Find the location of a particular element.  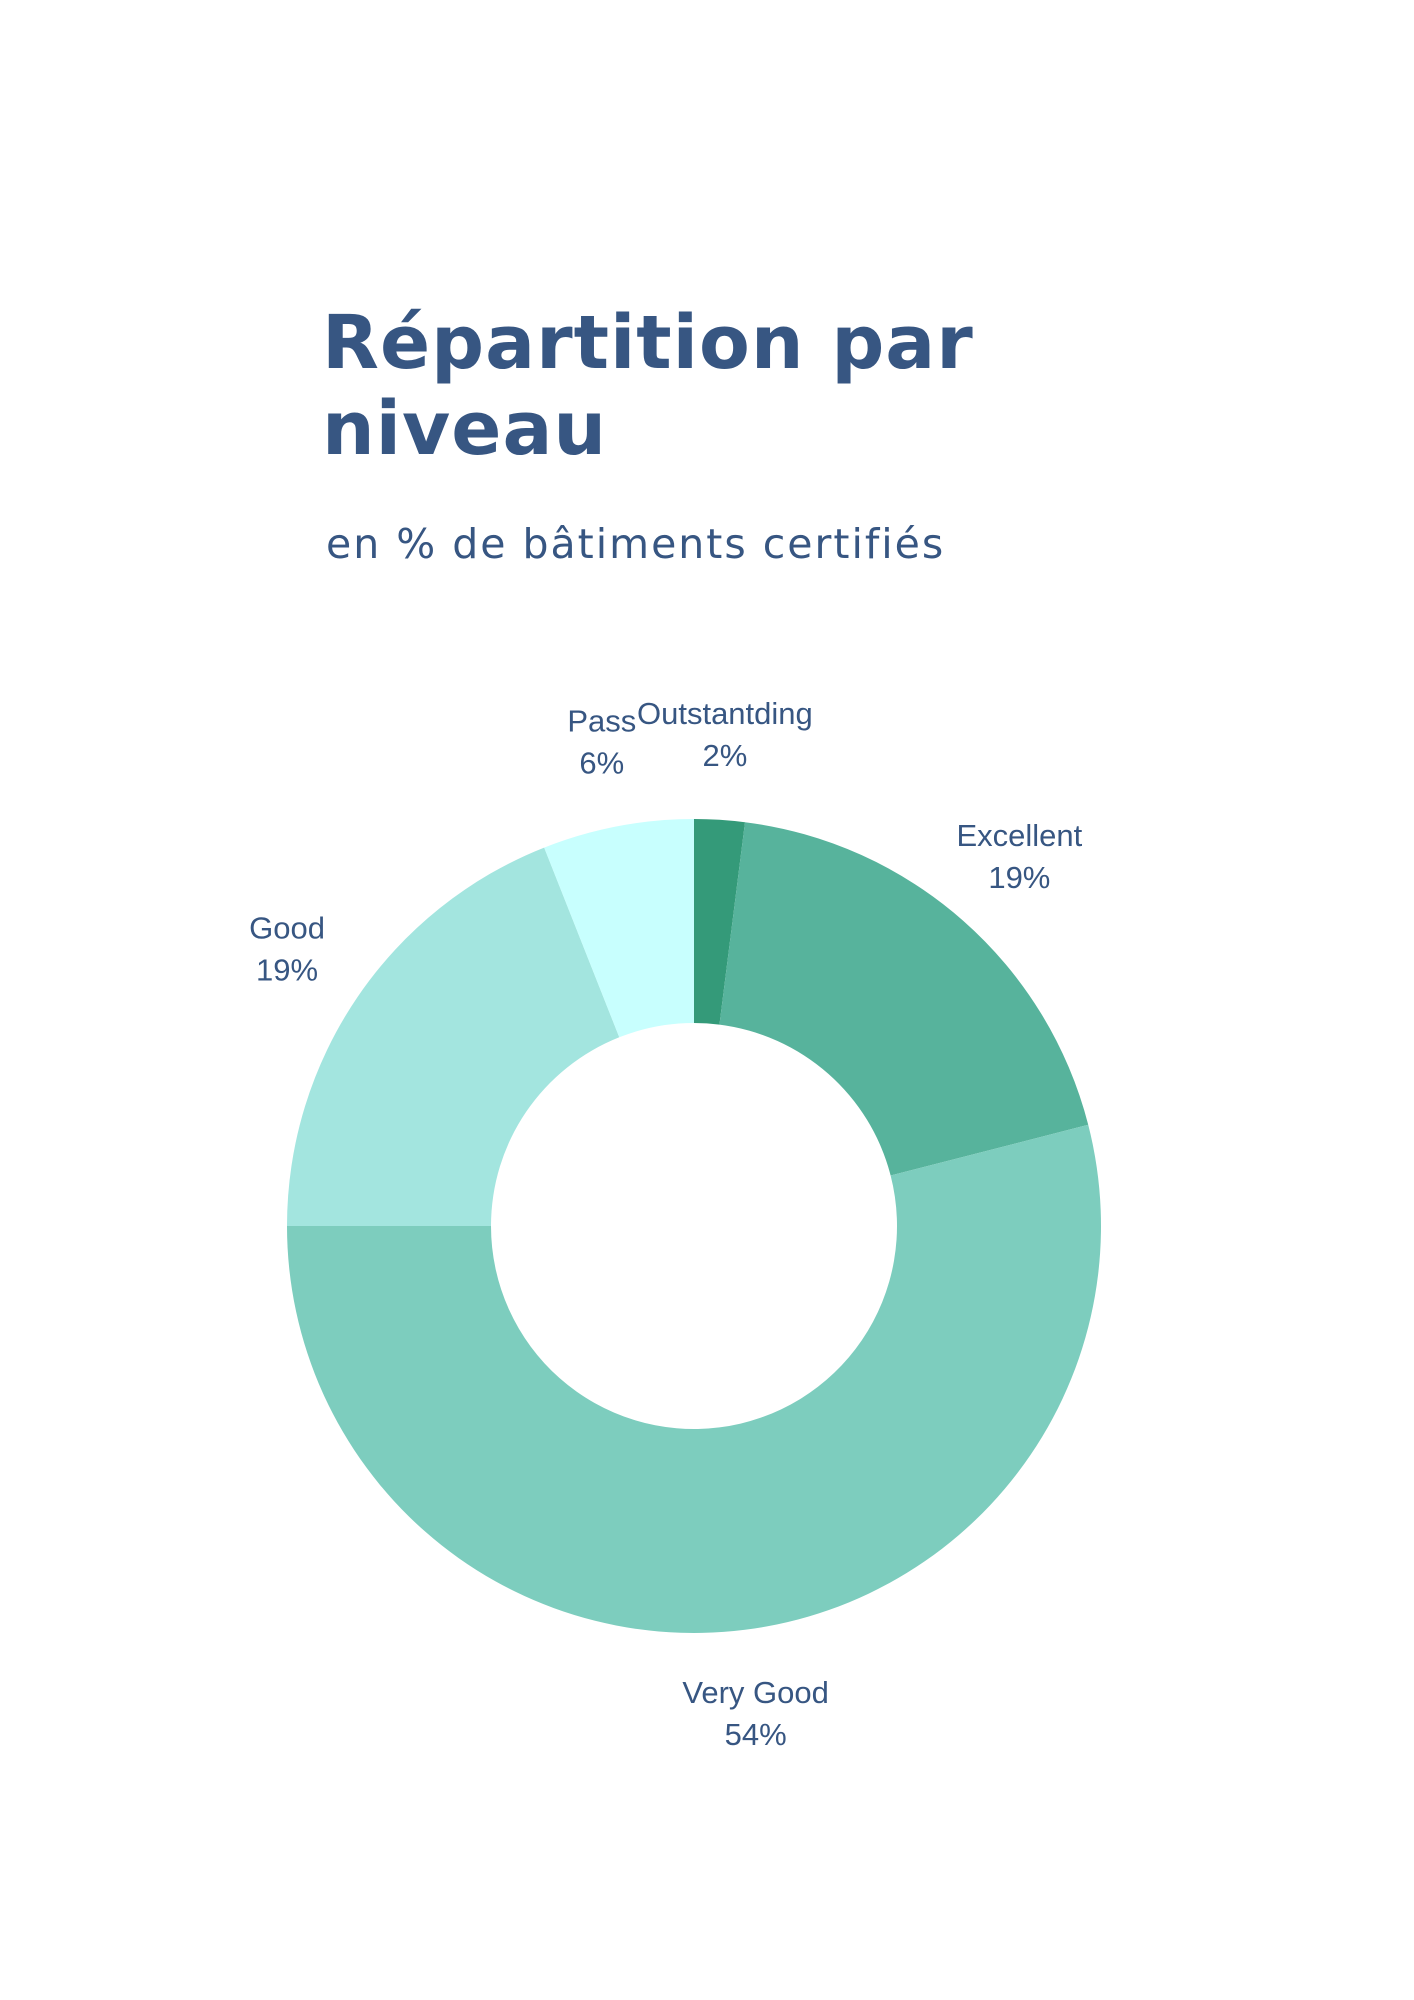

slice-good is located at coordinates (453, 1036).